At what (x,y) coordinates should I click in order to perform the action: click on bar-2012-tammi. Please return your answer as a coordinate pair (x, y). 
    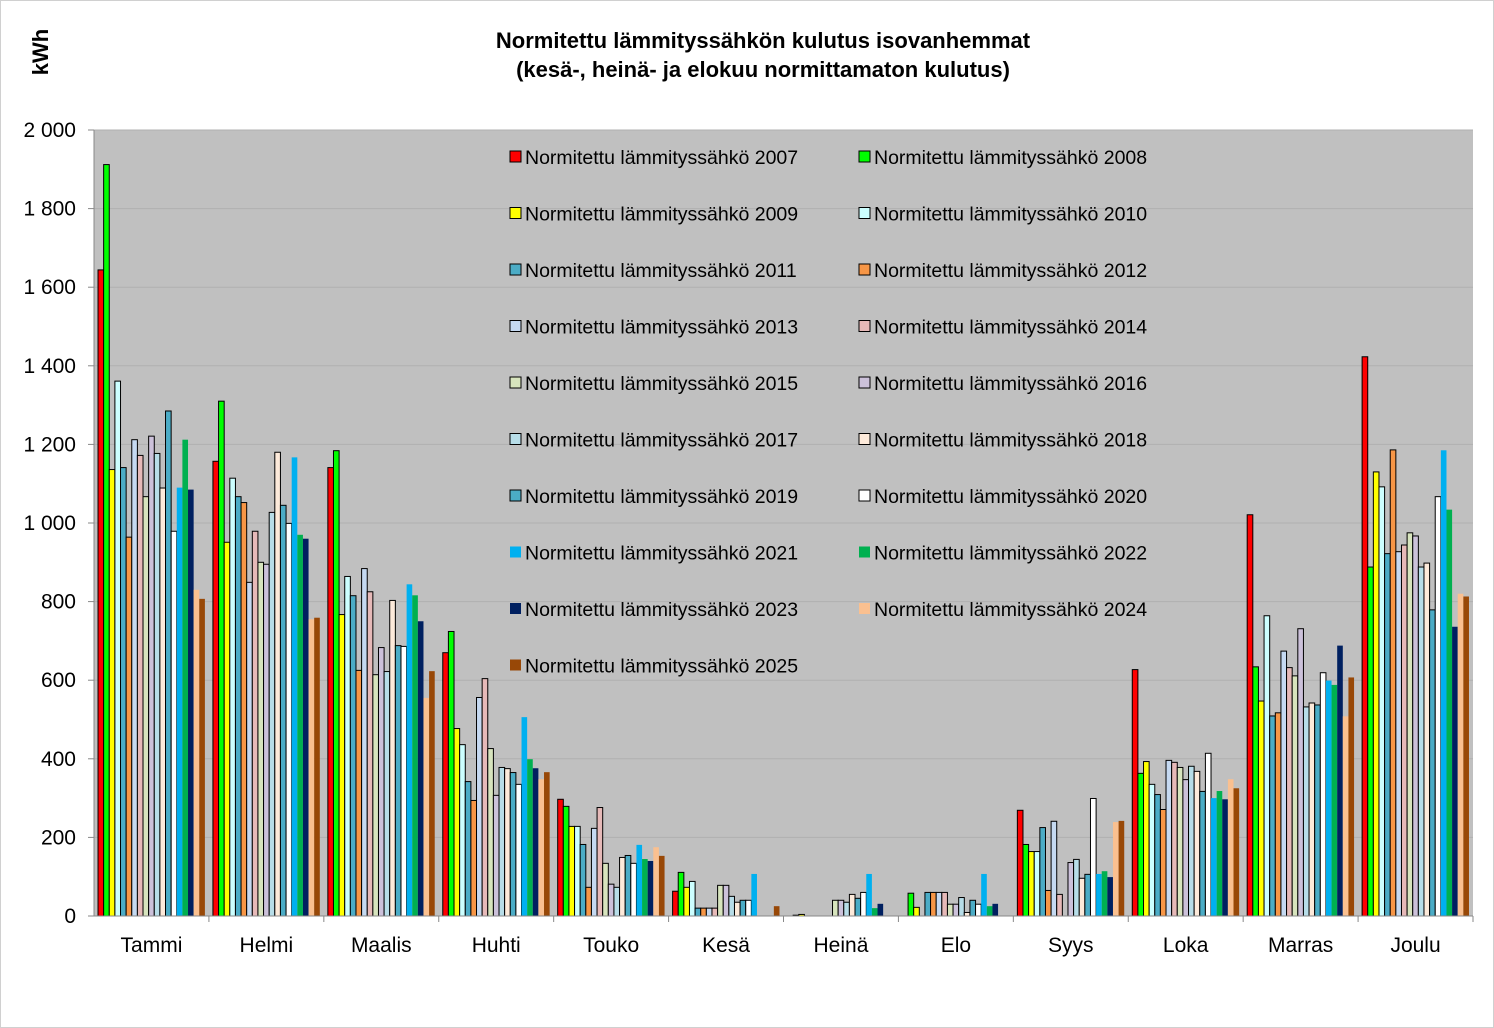
    Looking at the image, I should click on (129, 726).